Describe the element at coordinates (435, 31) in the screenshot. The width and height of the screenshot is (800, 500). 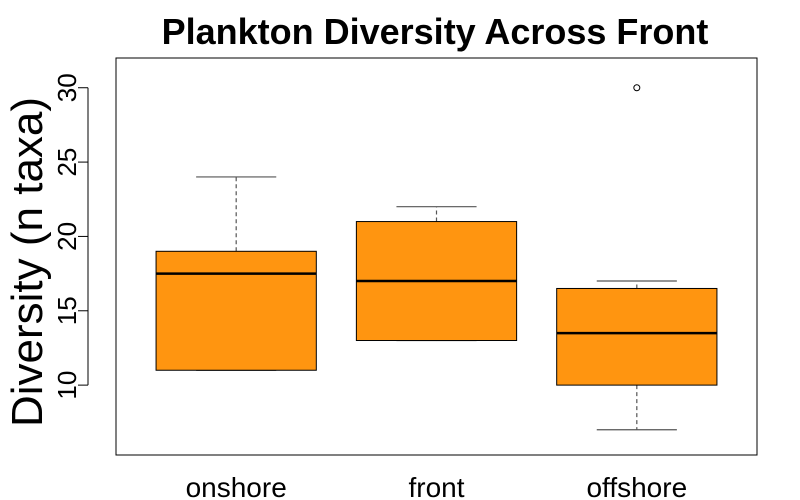
I see `chart-title: Plankton Diversity Across Front` at that location.